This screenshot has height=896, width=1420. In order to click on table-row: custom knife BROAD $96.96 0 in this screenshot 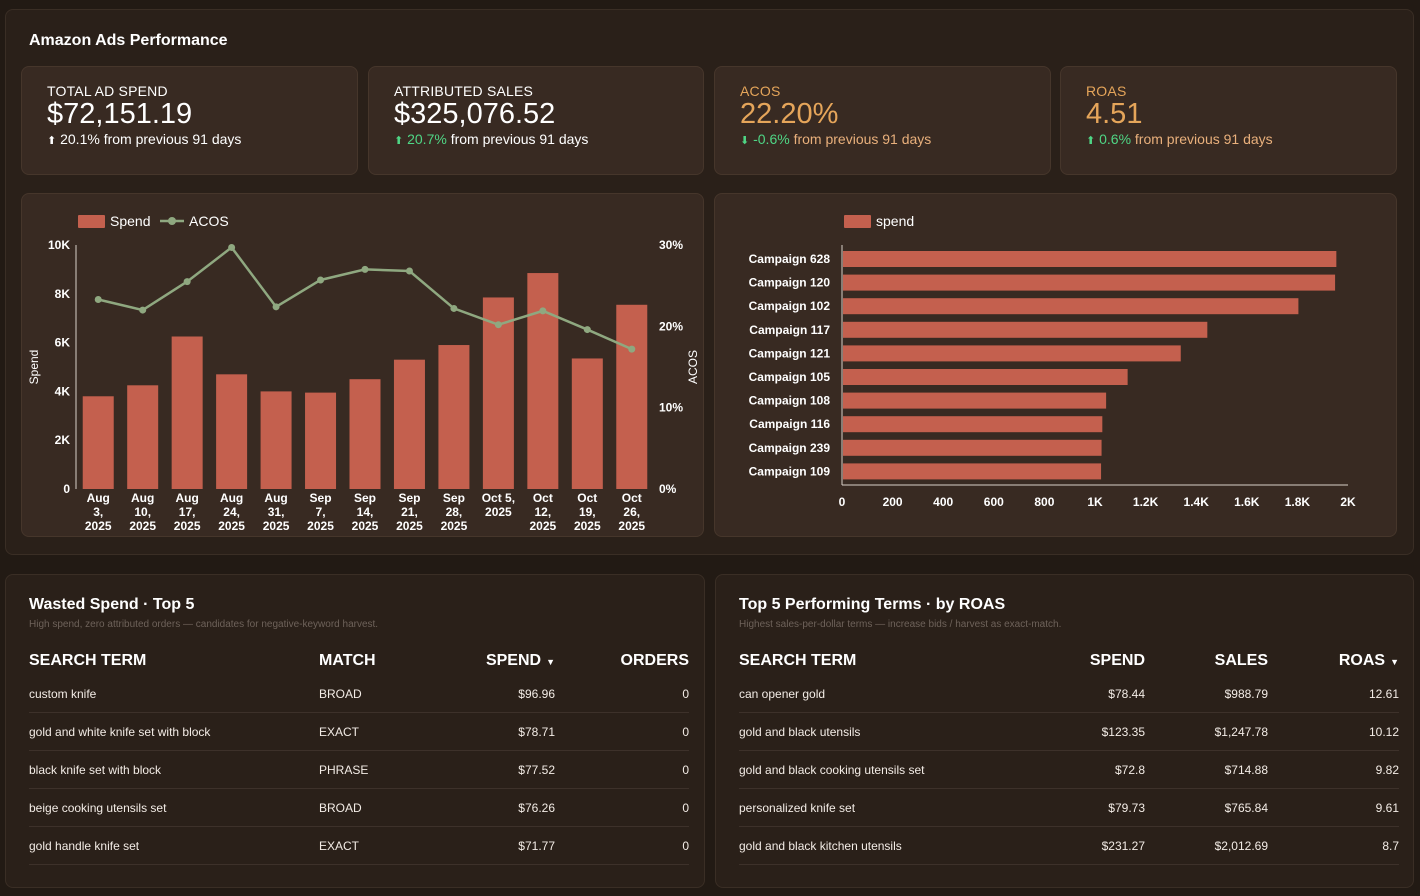, I will do `click(359, 694)`.